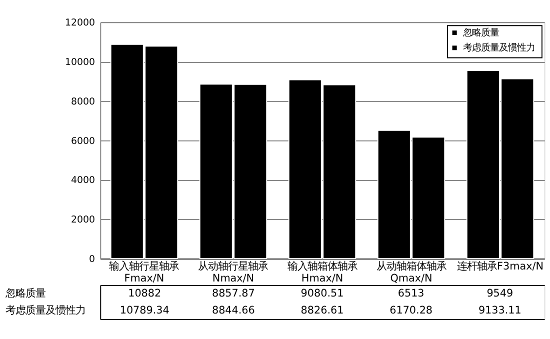 The image size is (550, 339). I want to click on x-tick-label: 从动轴箱体轴承 Qmax/N, so click(411, 272).